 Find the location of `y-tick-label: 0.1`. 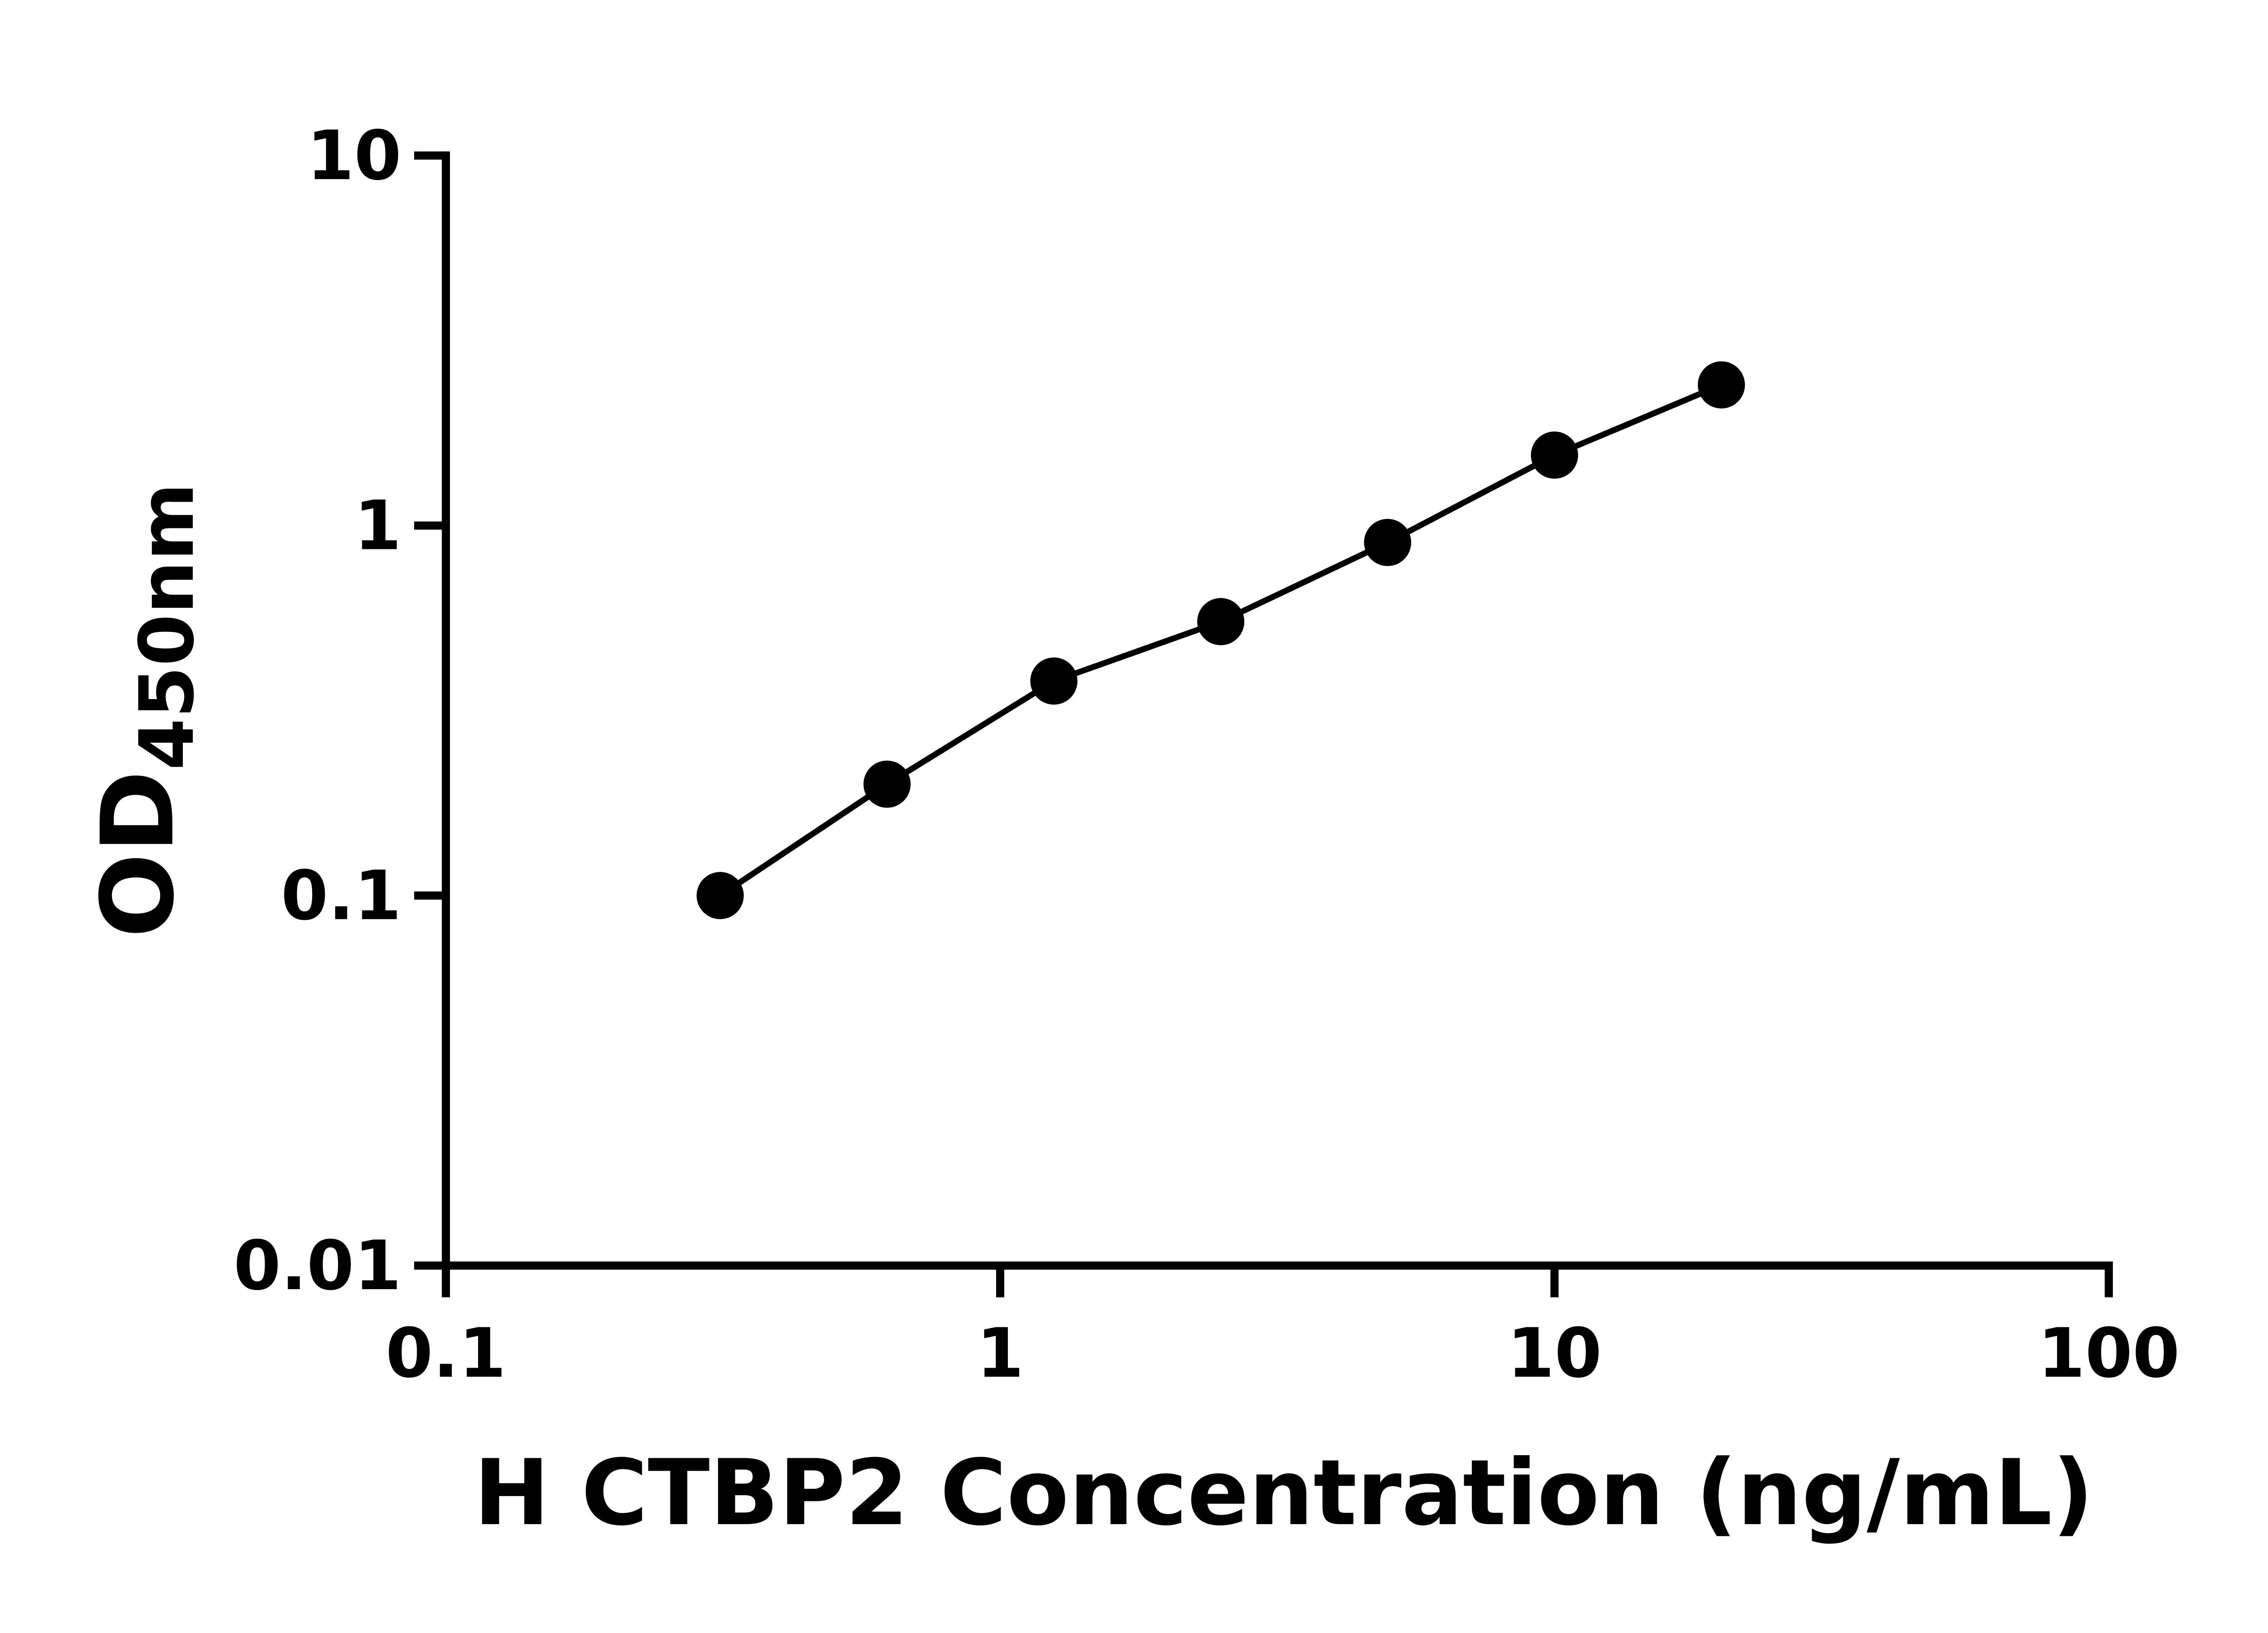

y-tick-label: 0.1 is located at coordinates (341, 895).